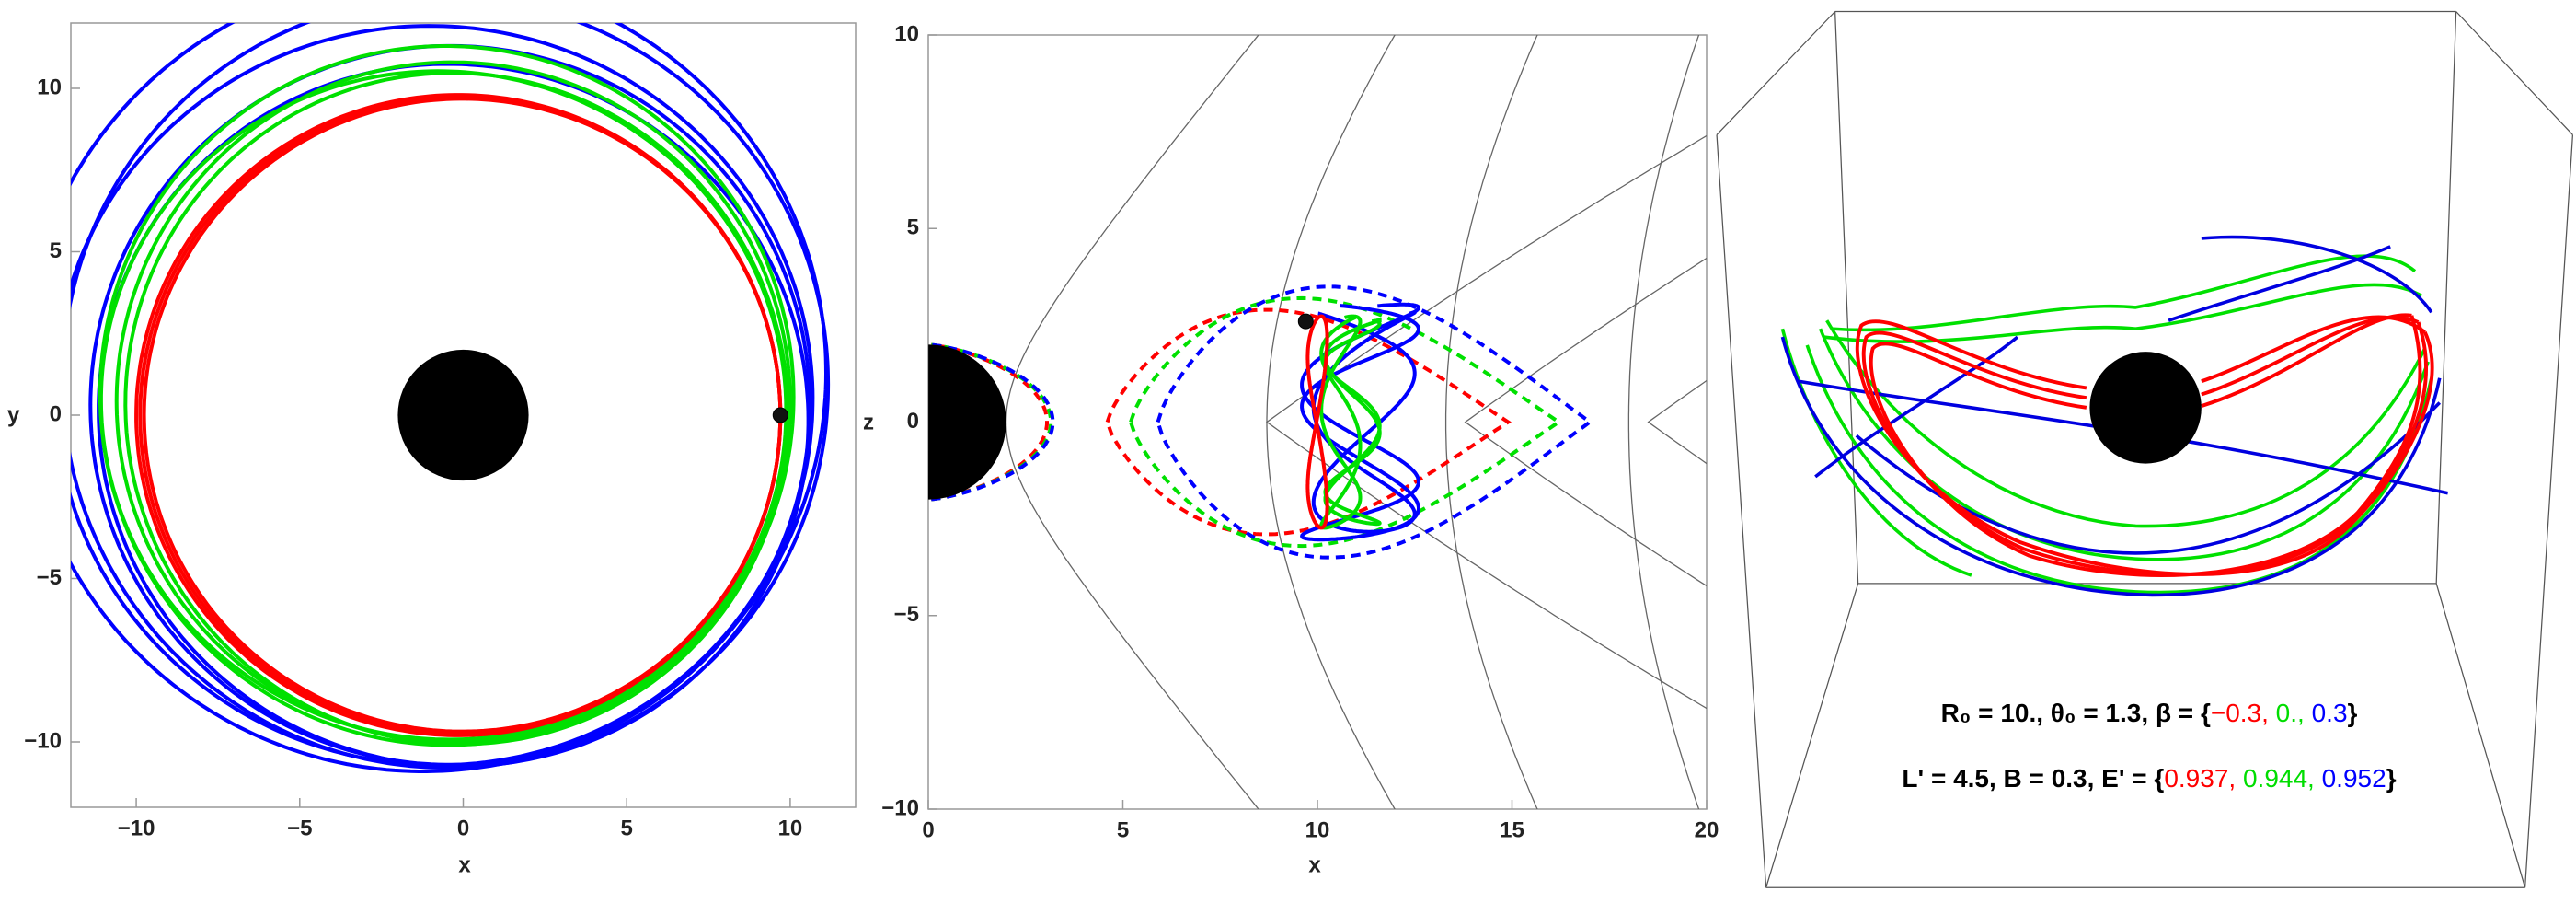  What do you see at coordinates (2287, 713) in the screenshot?
I see `annotation-part: 0.,` at bounding box center [2287, 713].